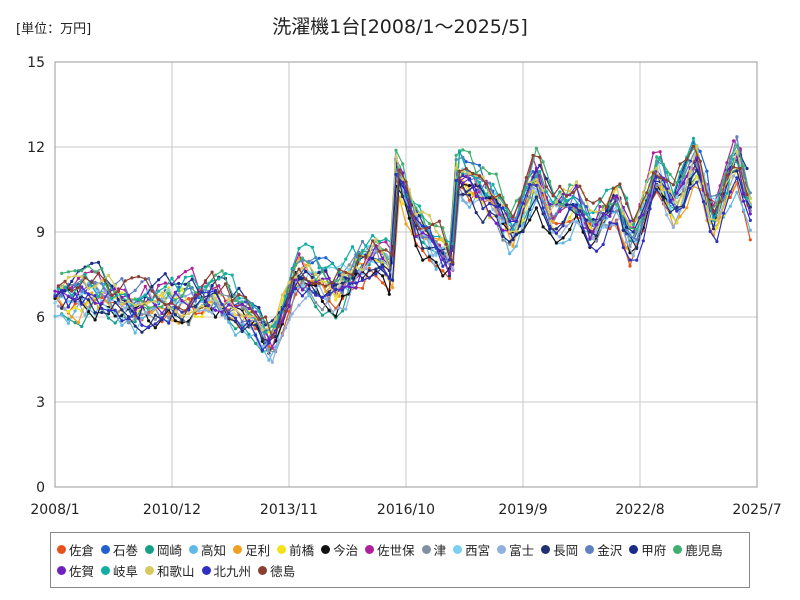  I want to click on legend-label: 足利, so click(258, 550).